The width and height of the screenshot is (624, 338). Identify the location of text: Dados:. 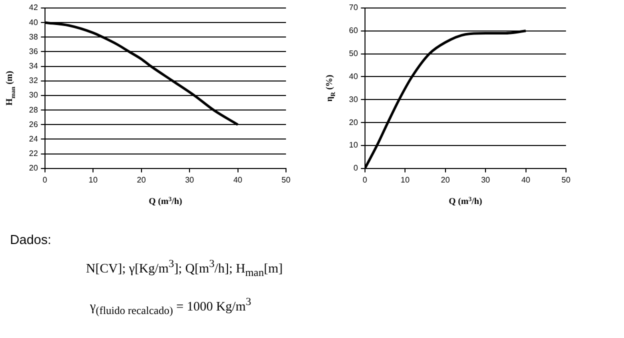
(31, 239).